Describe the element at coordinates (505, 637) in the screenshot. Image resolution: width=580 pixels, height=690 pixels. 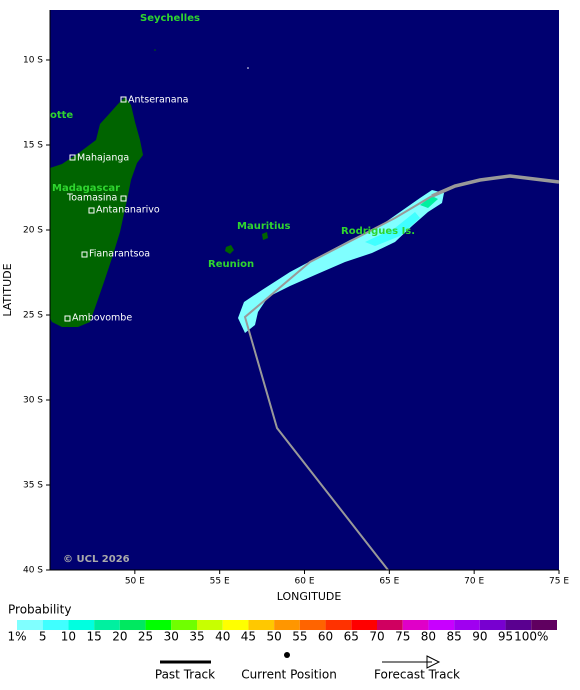
I see `legend-label: 95` at that location.